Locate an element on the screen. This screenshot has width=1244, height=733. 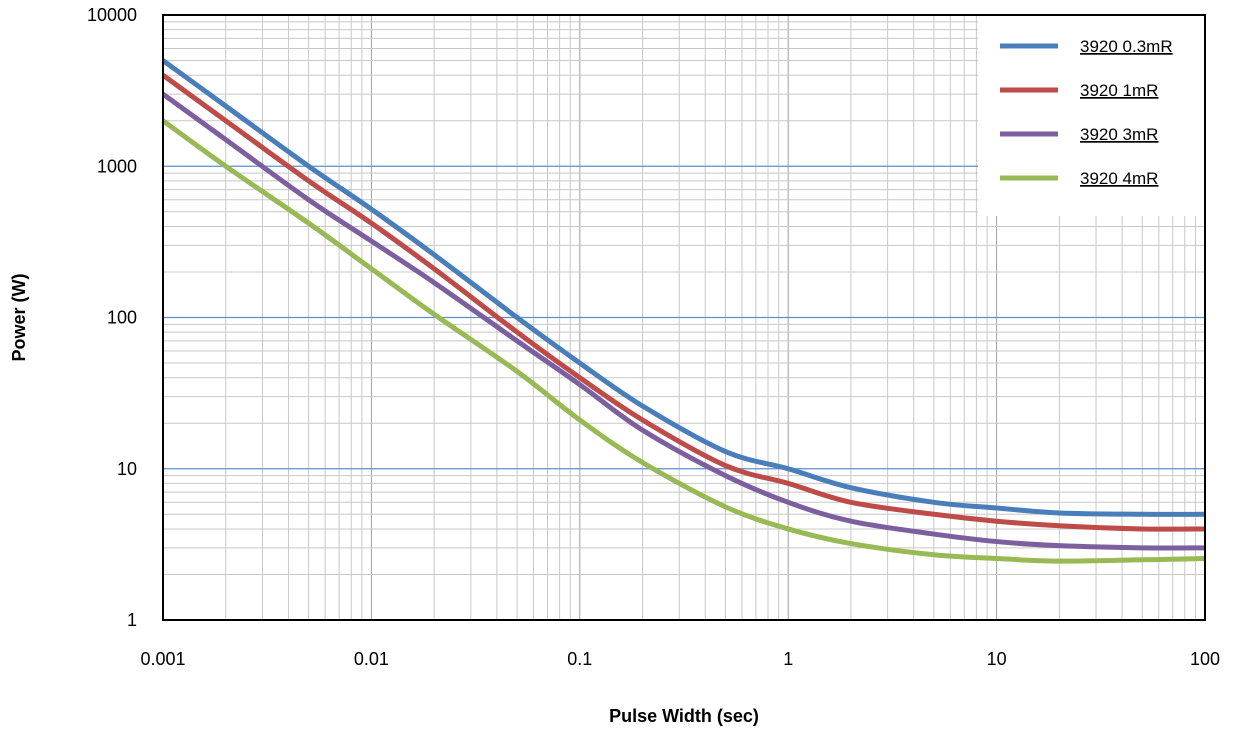
y-tick-label: 10000 is located at coordinates (112, 15).